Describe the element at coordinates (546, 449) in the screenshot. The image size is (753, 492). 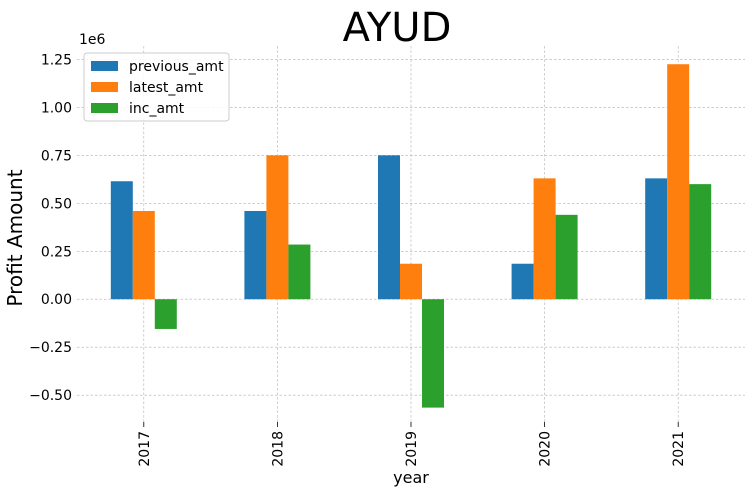
I see `x-tick-label: 2020` at that location.